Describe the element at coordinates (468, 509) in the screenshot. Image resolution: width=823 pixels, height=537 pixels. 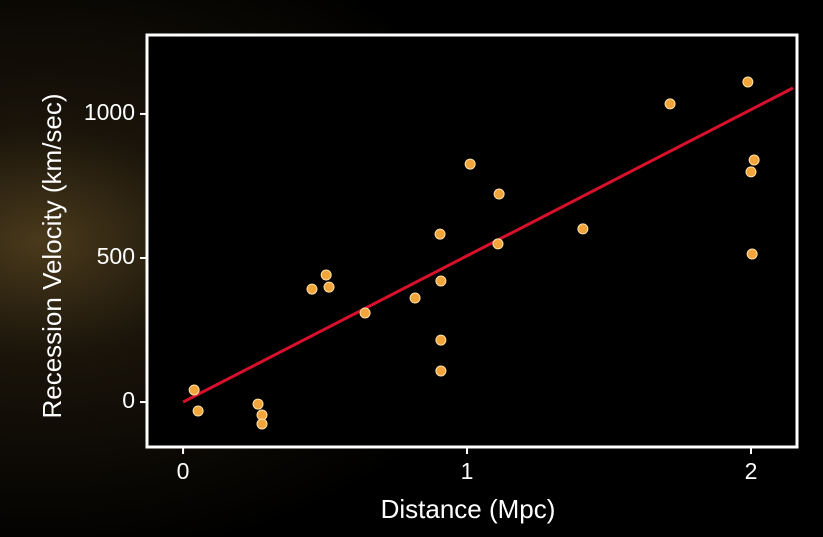
I see `x-axis-label: Distance (Mpc)` at that location.